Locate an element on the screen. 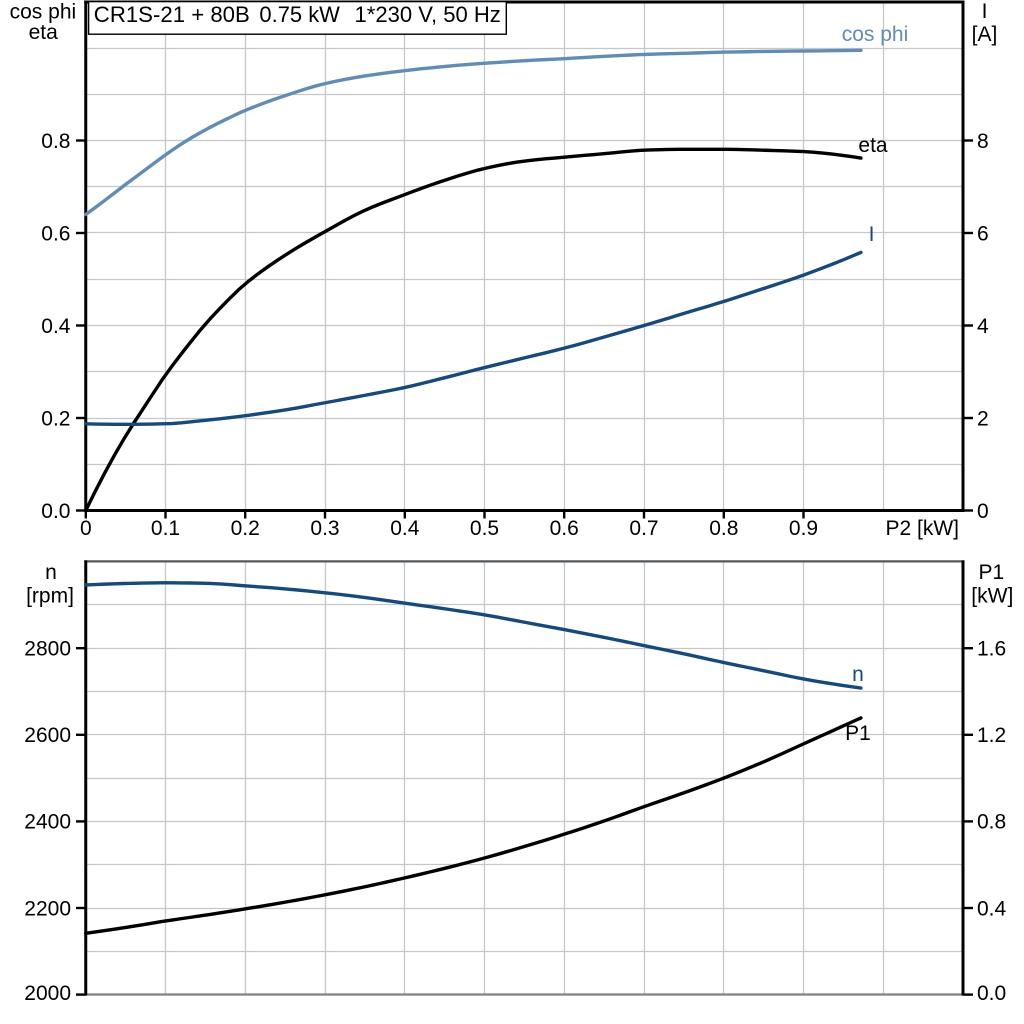  svg-text: [A] is located at coordinates (985, 34).